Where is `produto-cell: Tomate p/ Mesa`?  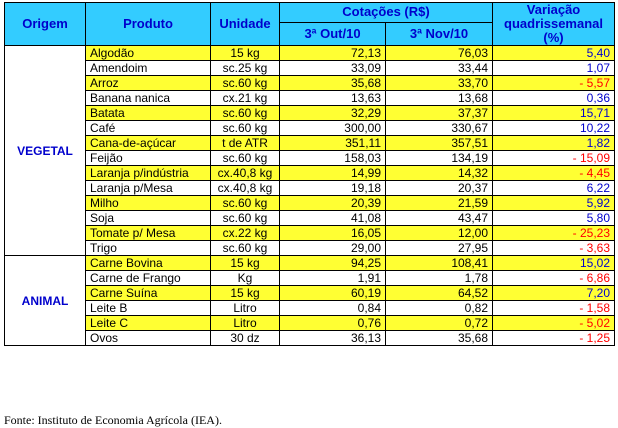 produto-cell: Tomate p/ Mesa is located at coordinates (148, 233).